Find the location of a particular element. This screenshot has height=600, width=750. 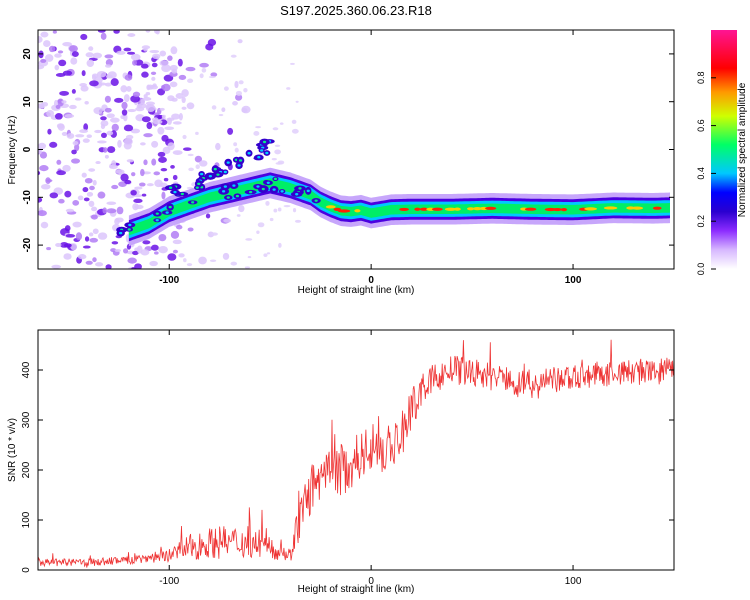

snr-xlabel: Height of straight line (km) is located at coordinates (356, 589).